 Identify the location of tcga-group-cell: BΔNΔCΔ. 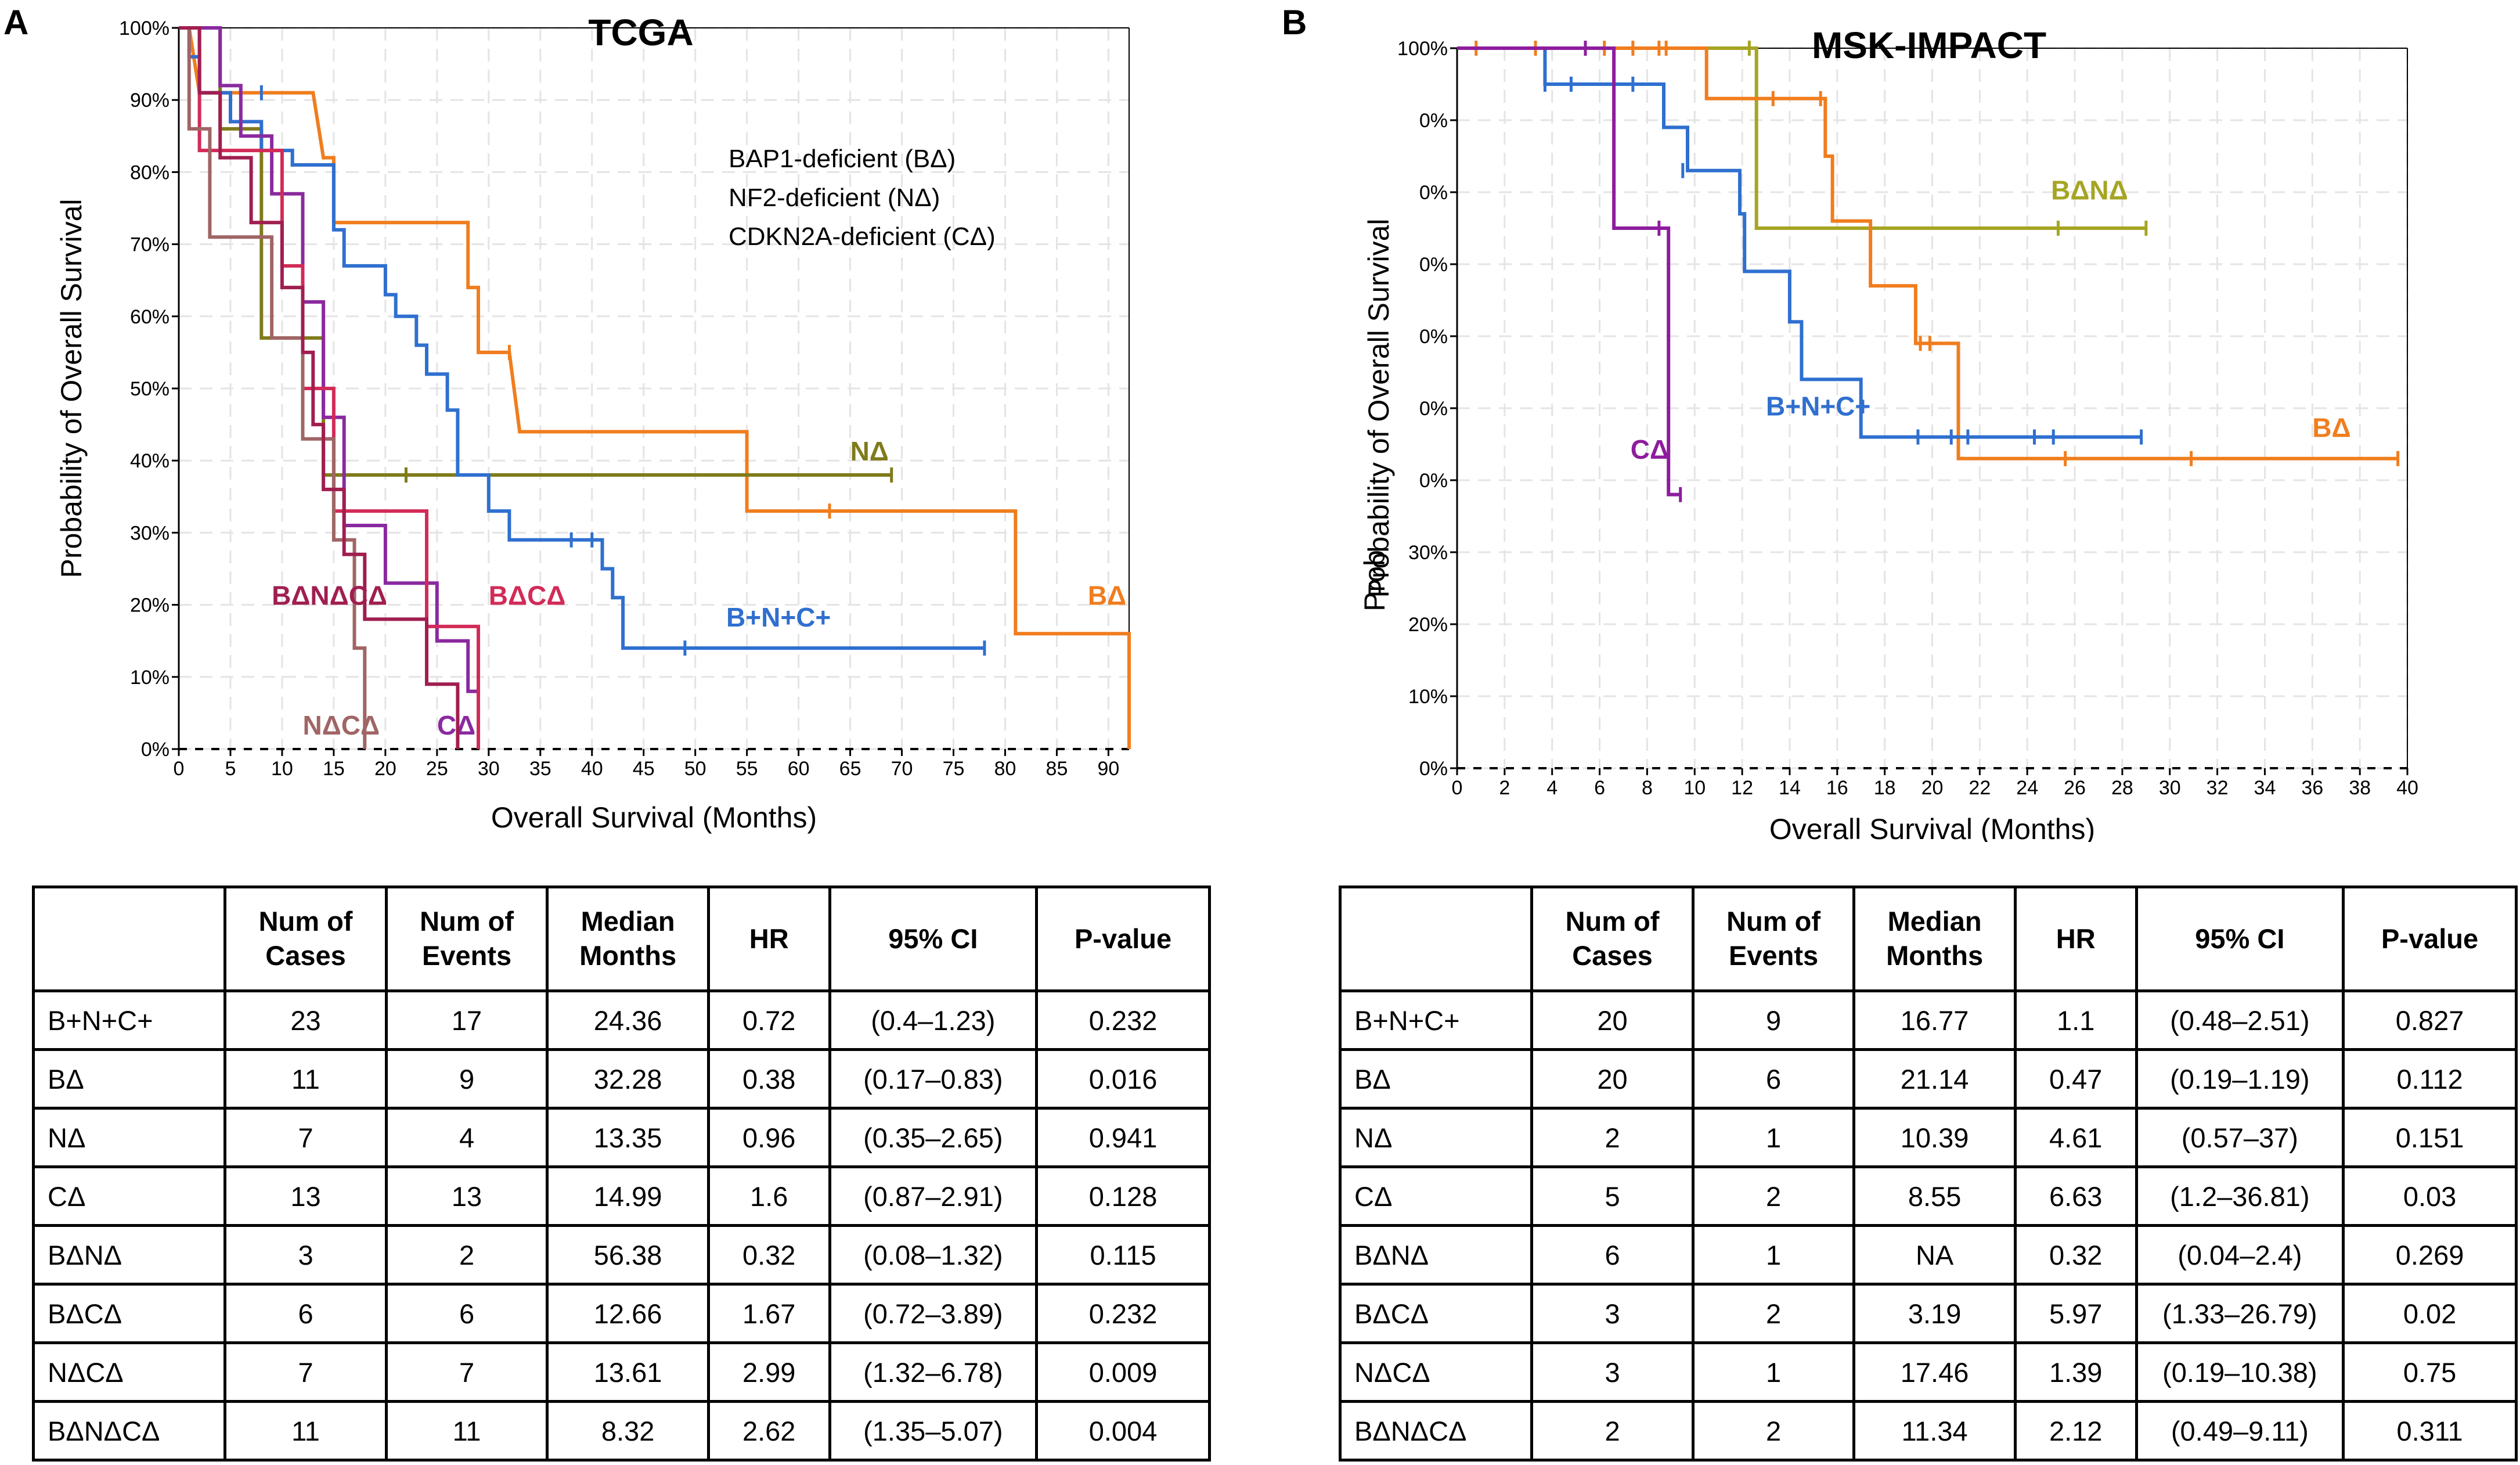
(129, 1431).